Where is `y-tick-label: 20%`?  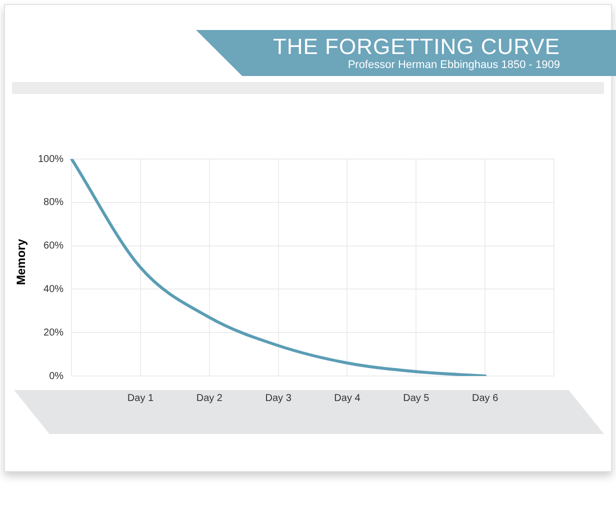
y-tick-label: 20% is located at coordinates (54, 332).